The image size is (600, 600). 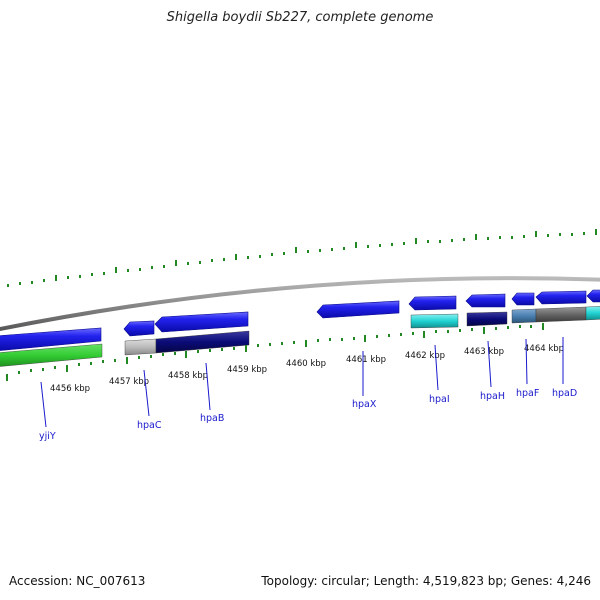 I want to click on scale-label: 4462 kbp, so click(x=425, y=356).